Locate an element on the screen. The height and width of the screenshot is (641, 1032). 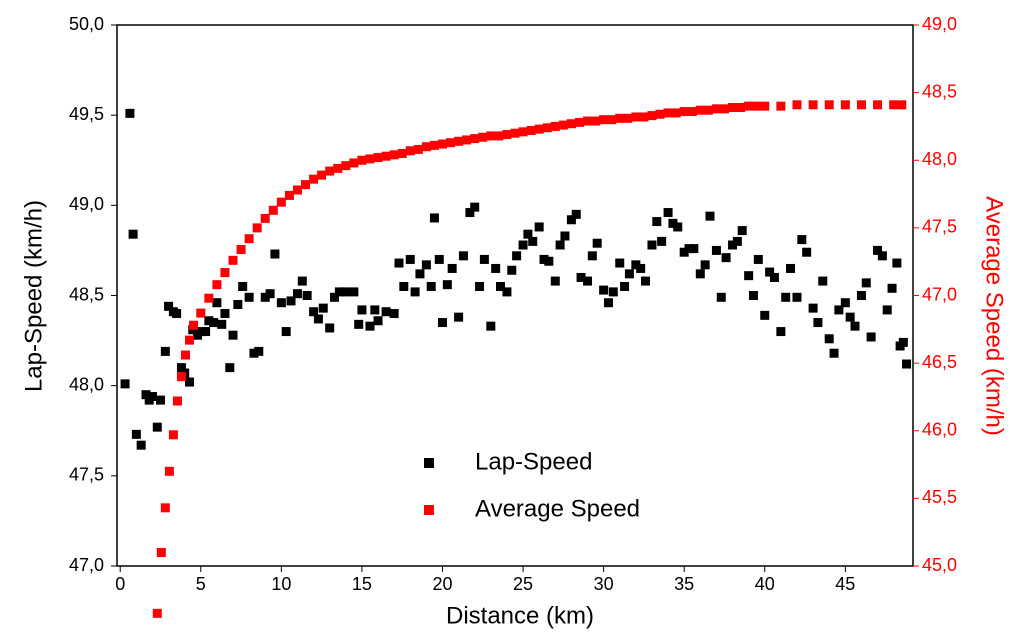
x-tick-label: 30 is located at coordinates (604, 584).